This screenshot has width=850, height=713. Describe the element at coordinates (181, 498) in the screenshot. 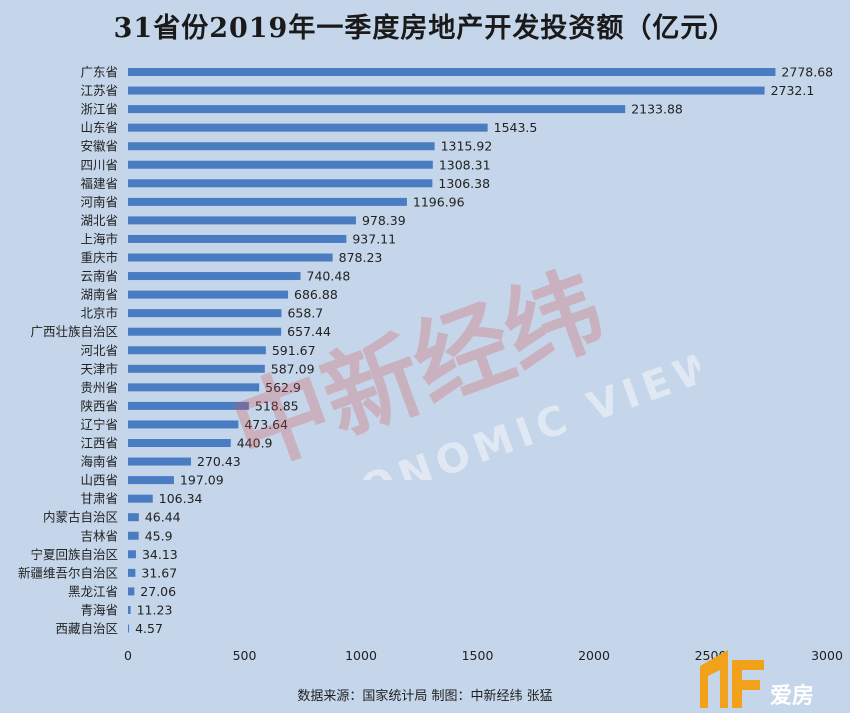

I see `value-label: 106.34` at that location.